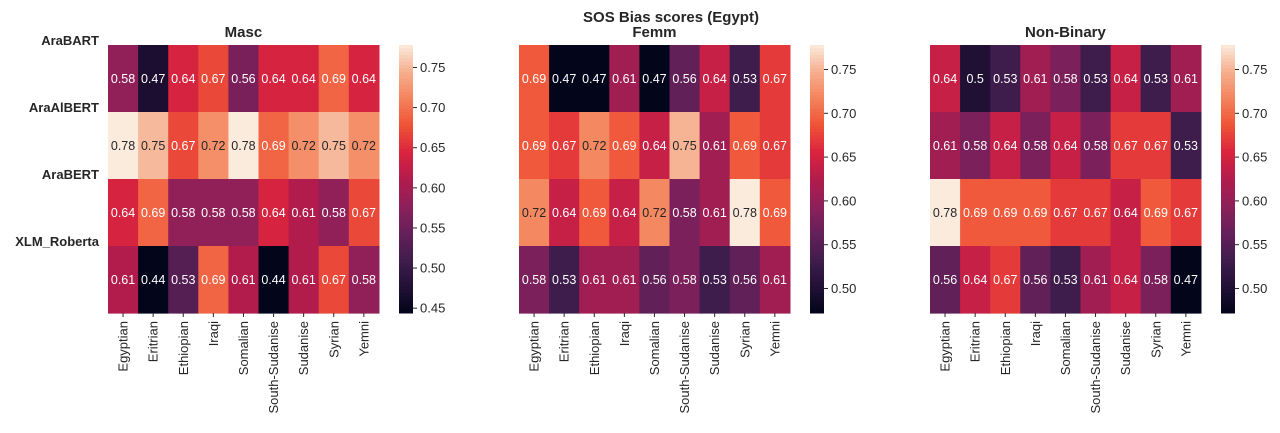  Describe the element at coordinates (624, 79) in the screenshot. I see `cell-value-label: 0.61` at that location.